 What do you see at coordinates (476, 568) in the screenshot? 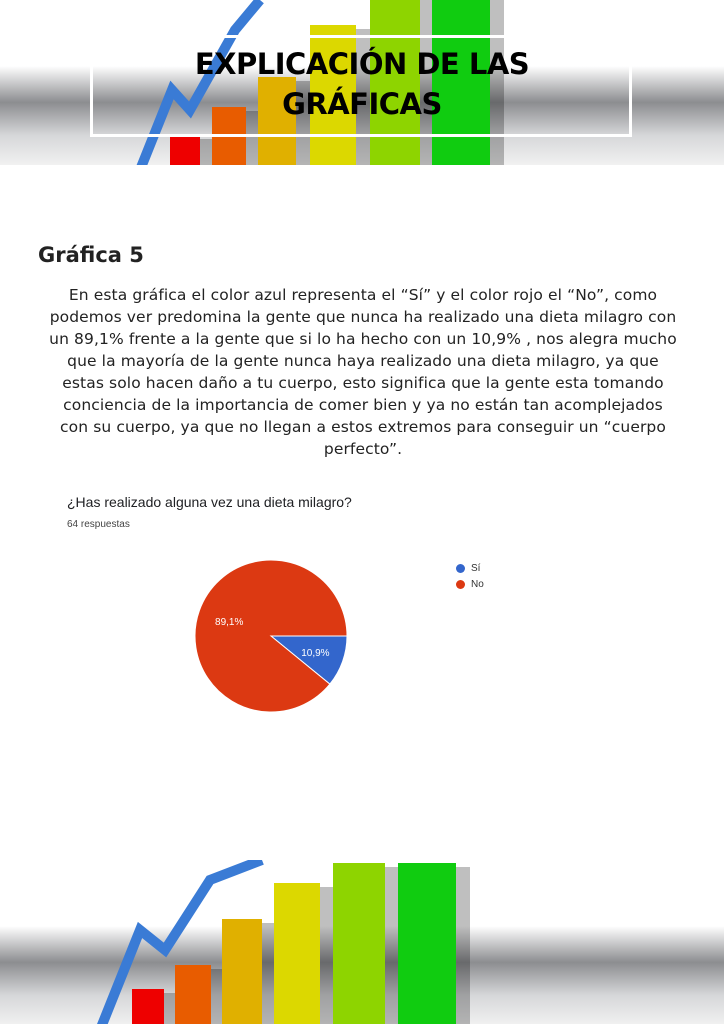
I see `legend-label: Sí` at bounding box center [476, 568].